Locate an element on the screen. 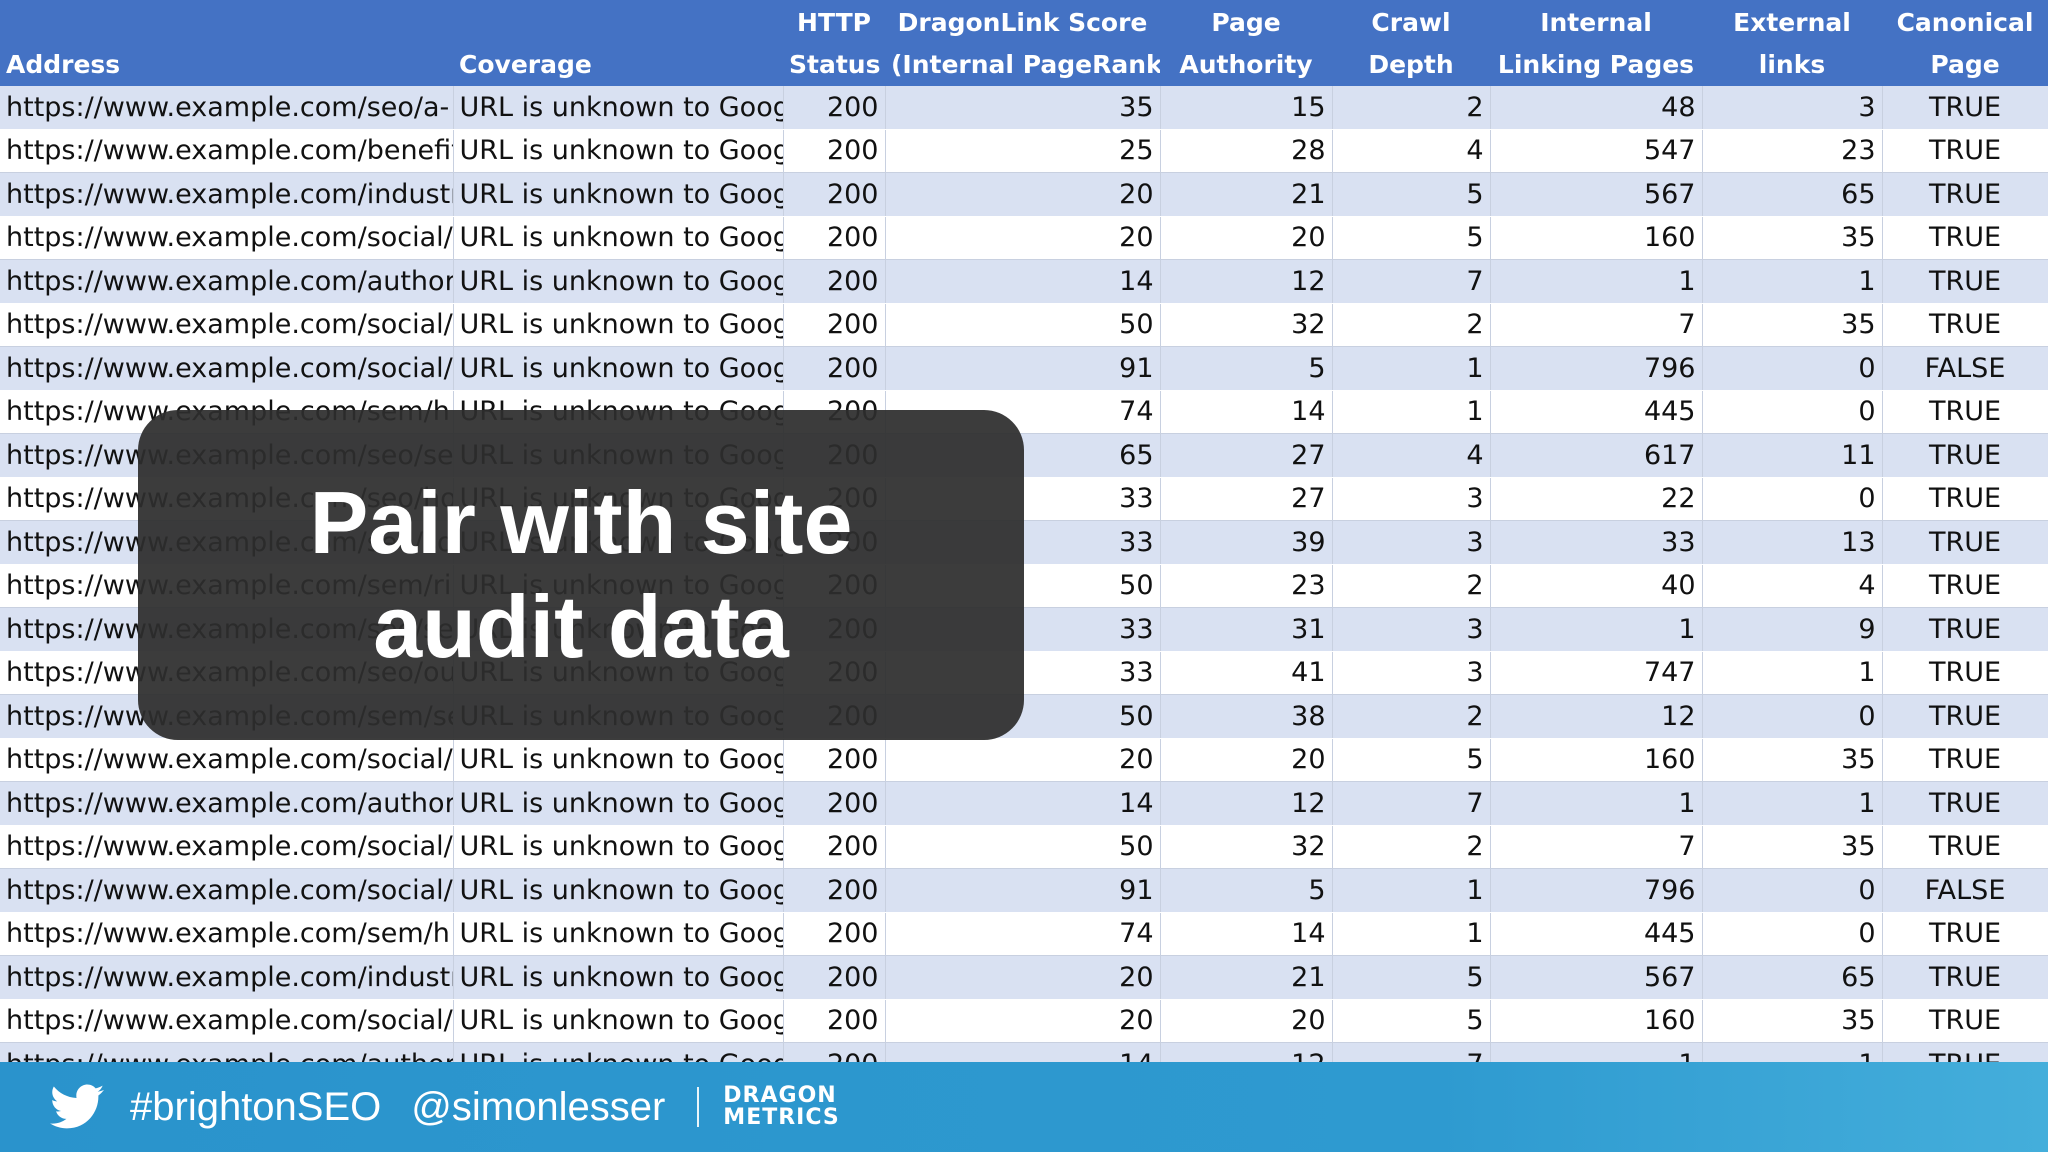 The width and height of the screenshot is (2048, 1152). cell-external-links: 13 is located at coordinates (1792, 542).